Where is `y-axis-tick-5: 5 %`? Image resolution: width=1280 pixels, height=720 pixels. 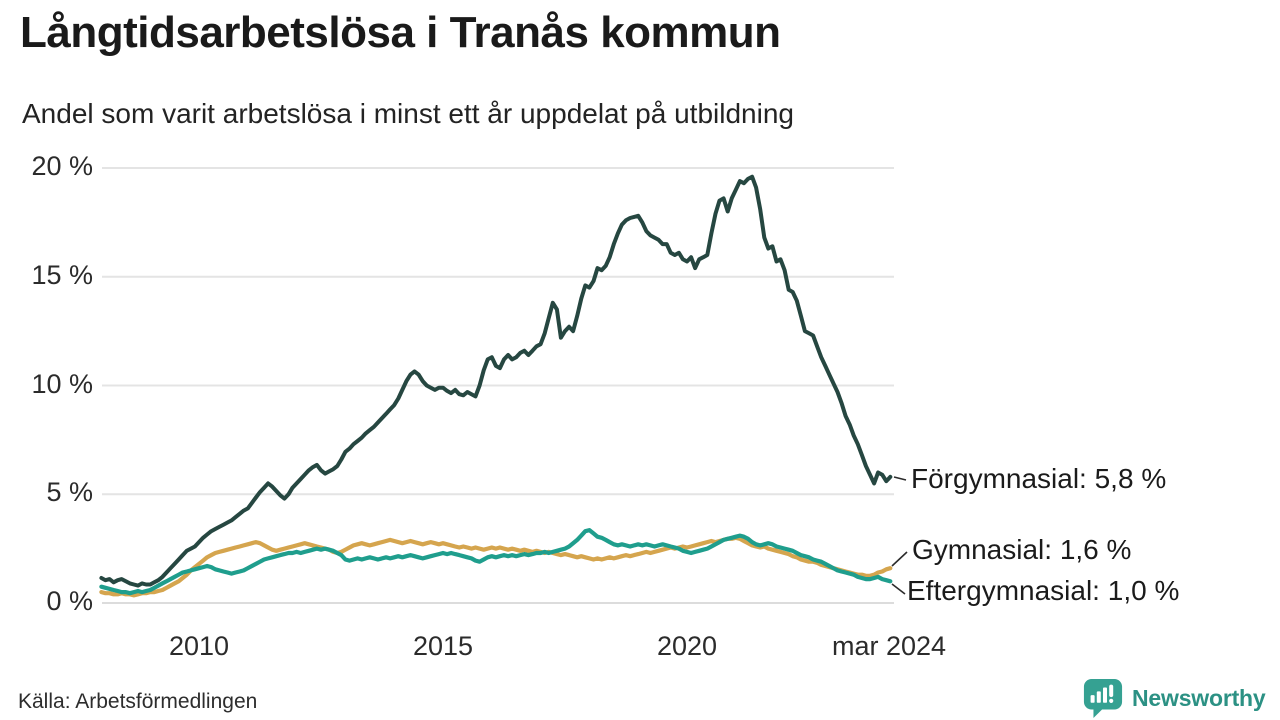 y-axis-tick-5: 5 % is located at coordinates (69, 492).